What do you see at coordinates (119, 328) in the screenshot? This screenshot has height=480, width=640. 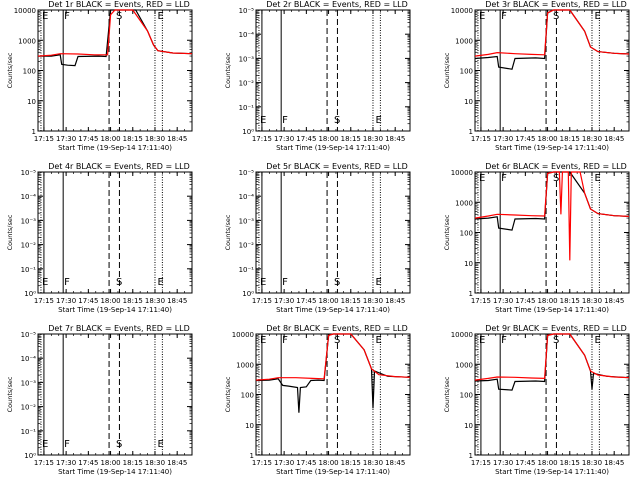 I see `panel-title: Det 7r BLACK = Events, RED = LLD` at bounding box center [119, 328].